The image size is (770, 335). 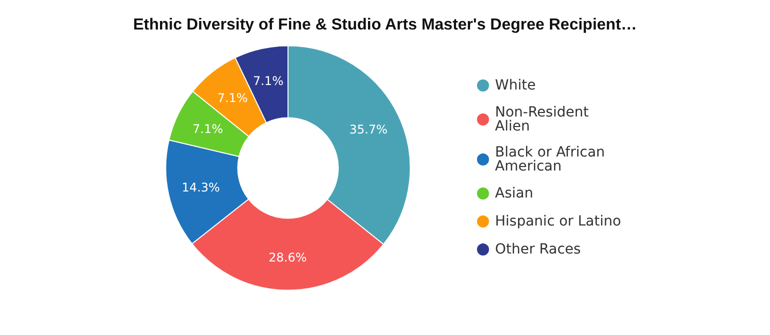 I want to click on legend-label: Asian, so click(x=514, y=194).